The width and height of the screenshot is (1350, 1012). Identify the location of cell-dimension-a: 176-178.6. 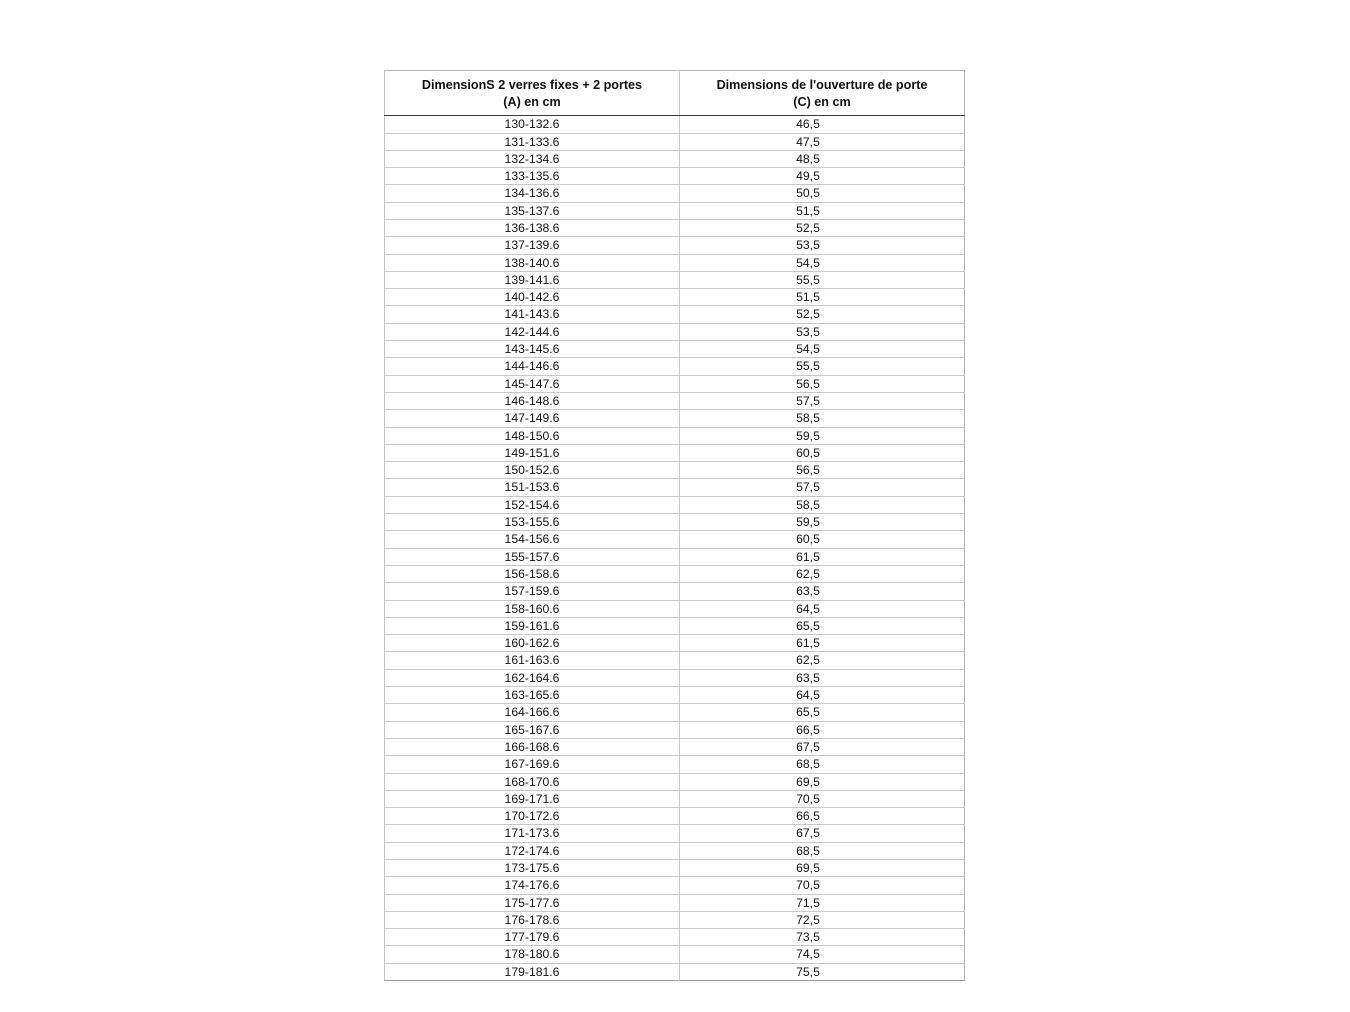
(532, 920).